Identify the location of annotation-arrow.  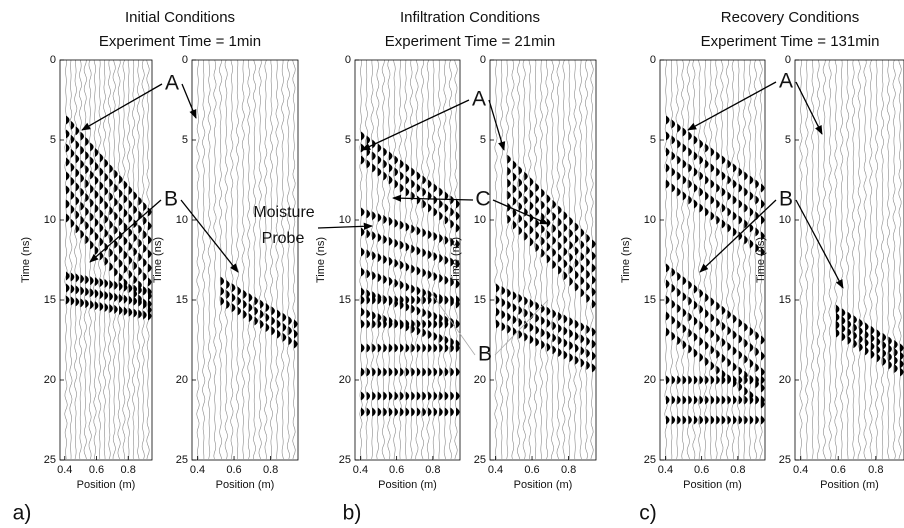
(738, 236).